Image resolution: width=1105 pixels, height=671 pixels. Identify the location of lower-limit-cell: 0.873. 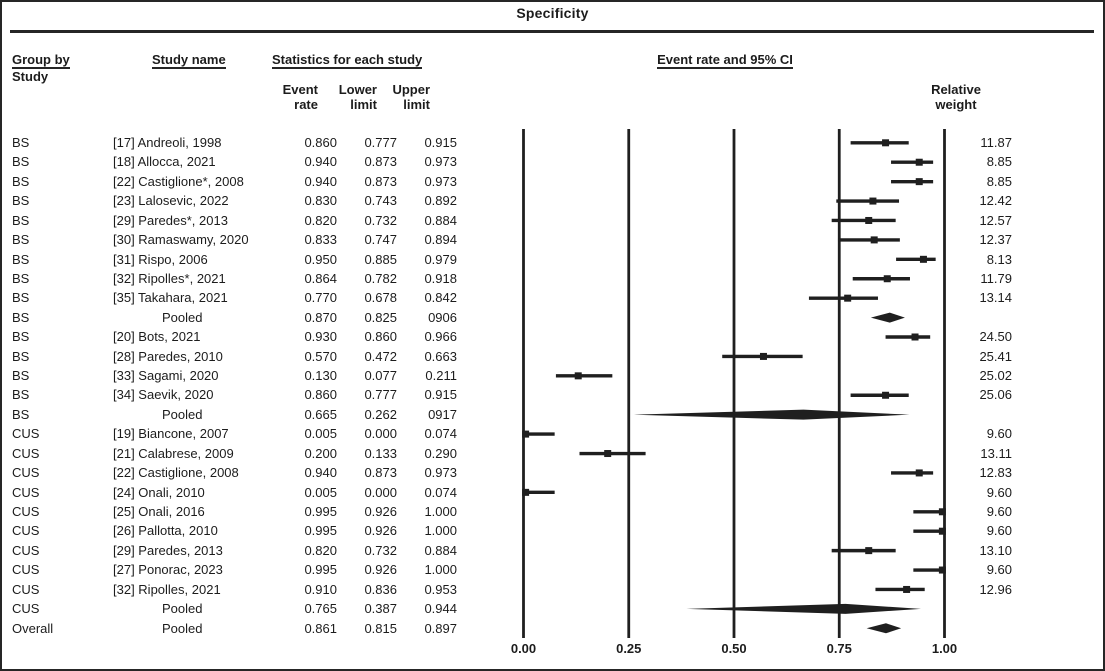
(380, 473).